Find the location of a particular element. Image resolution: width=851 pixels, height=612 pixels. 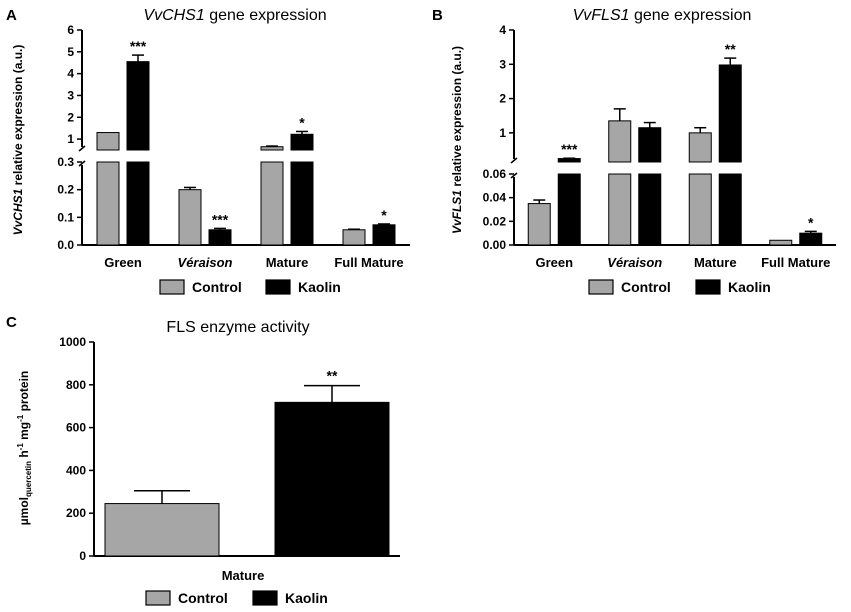

chart-b-category-label: Full Mature is located at coordinates (795, 262).